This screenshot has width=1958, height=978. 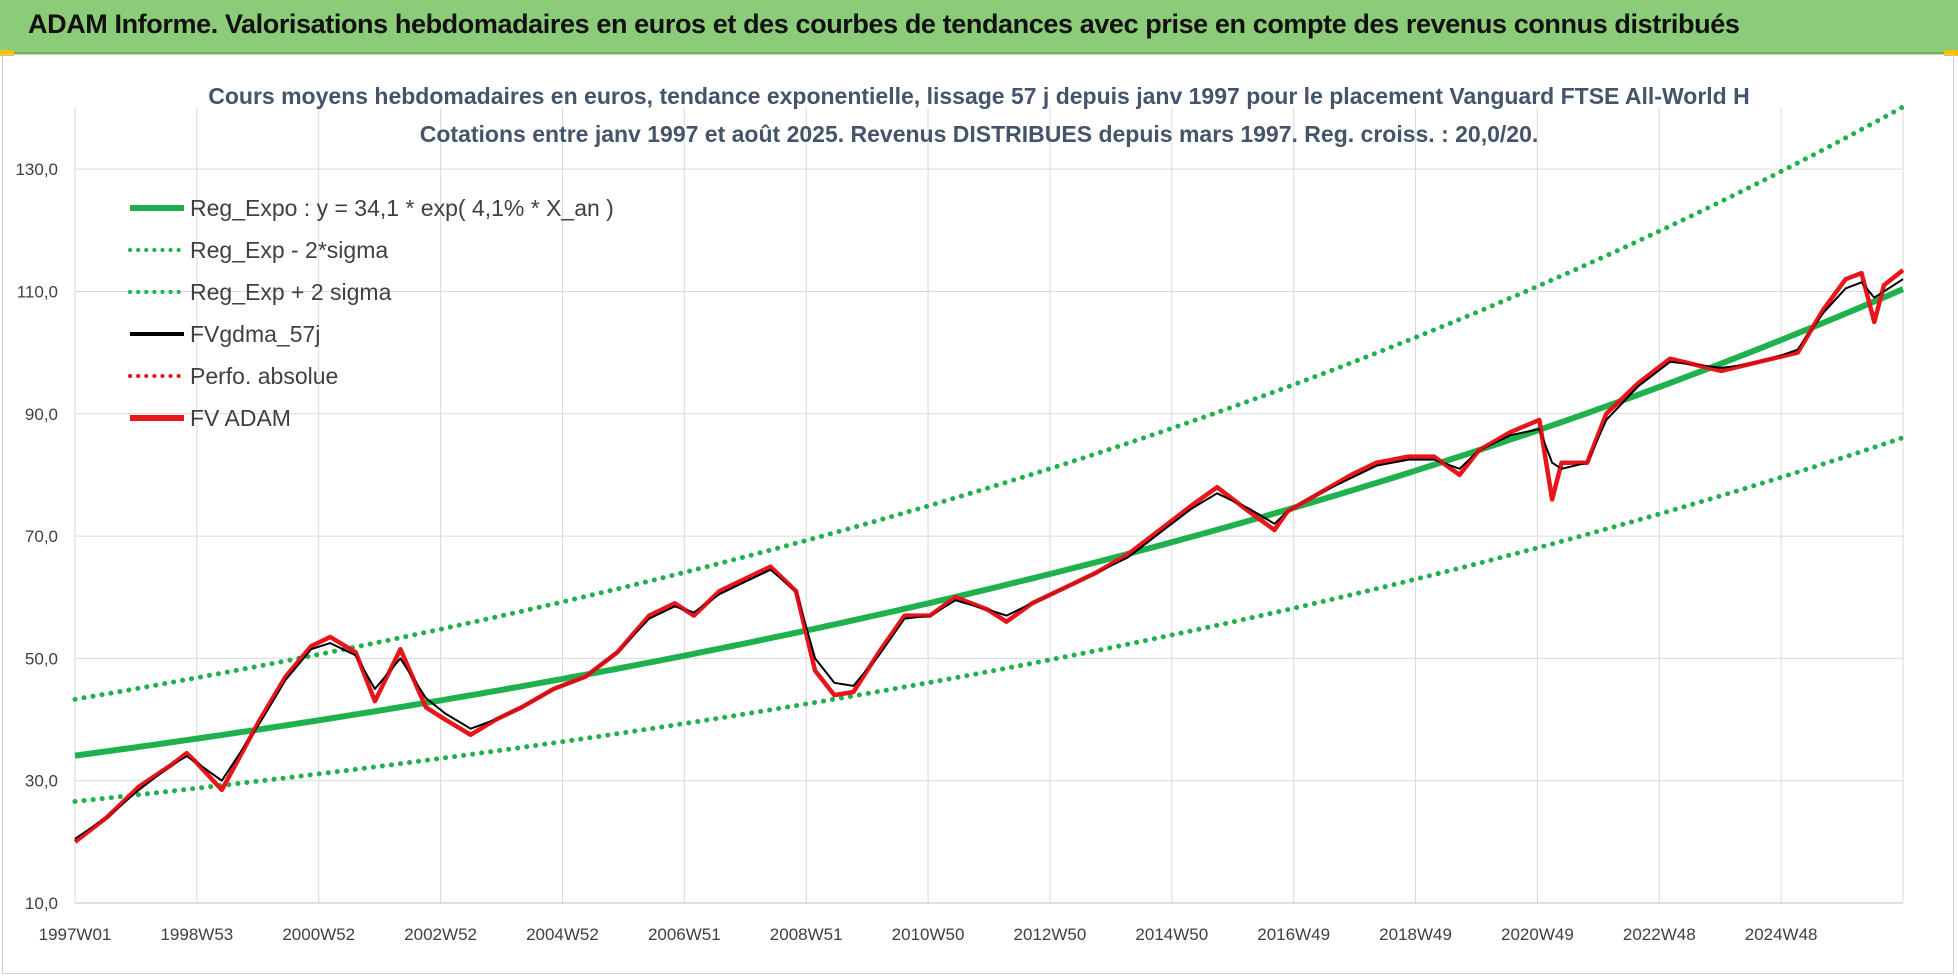 I want to click on legend-label: Reg_Exp + 2 sigma, so click(x=291, y=292).